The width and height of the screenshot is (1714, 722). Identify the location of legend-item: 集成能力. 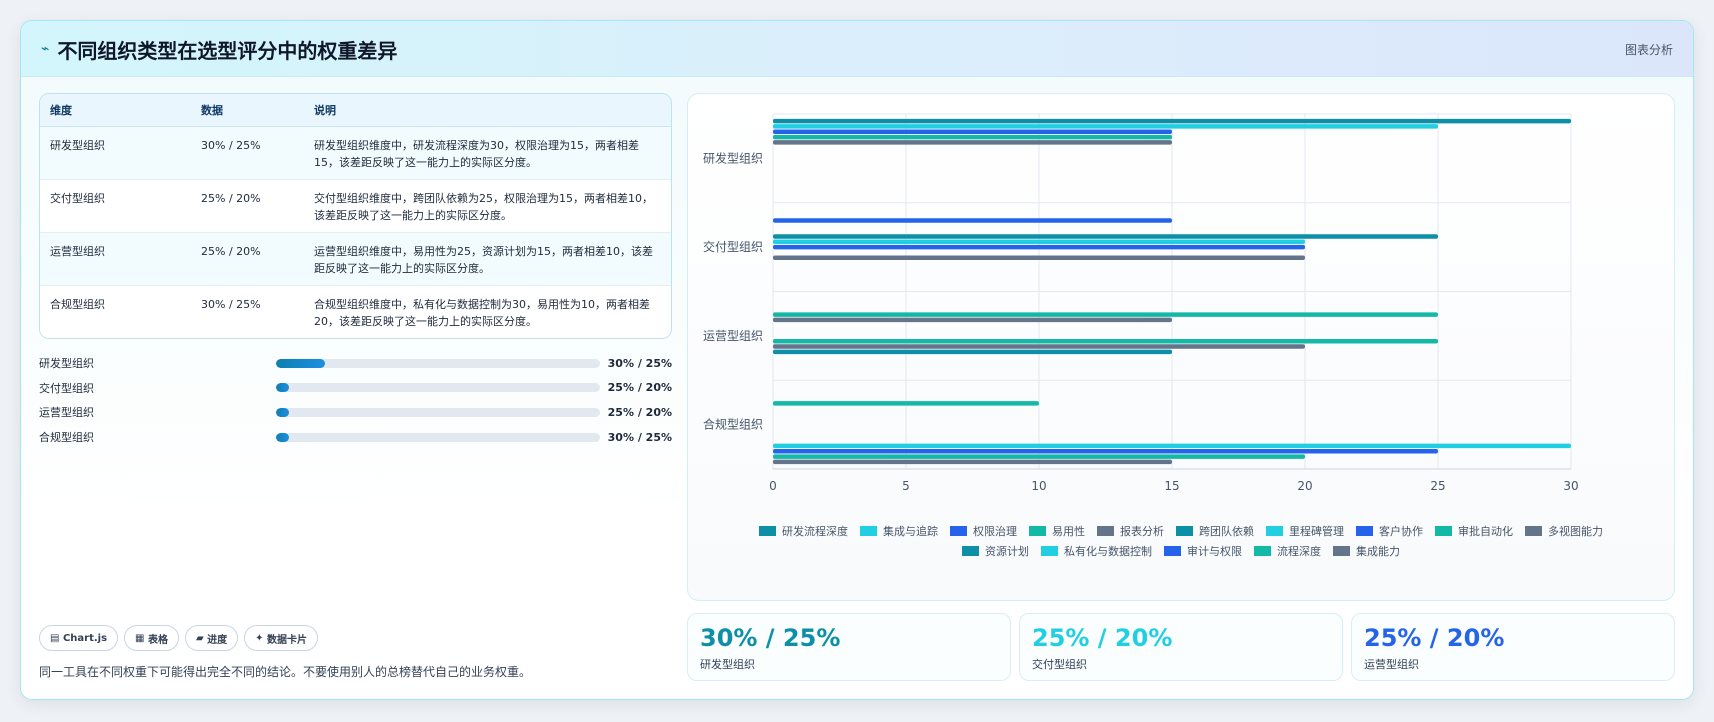
(1366, 551).